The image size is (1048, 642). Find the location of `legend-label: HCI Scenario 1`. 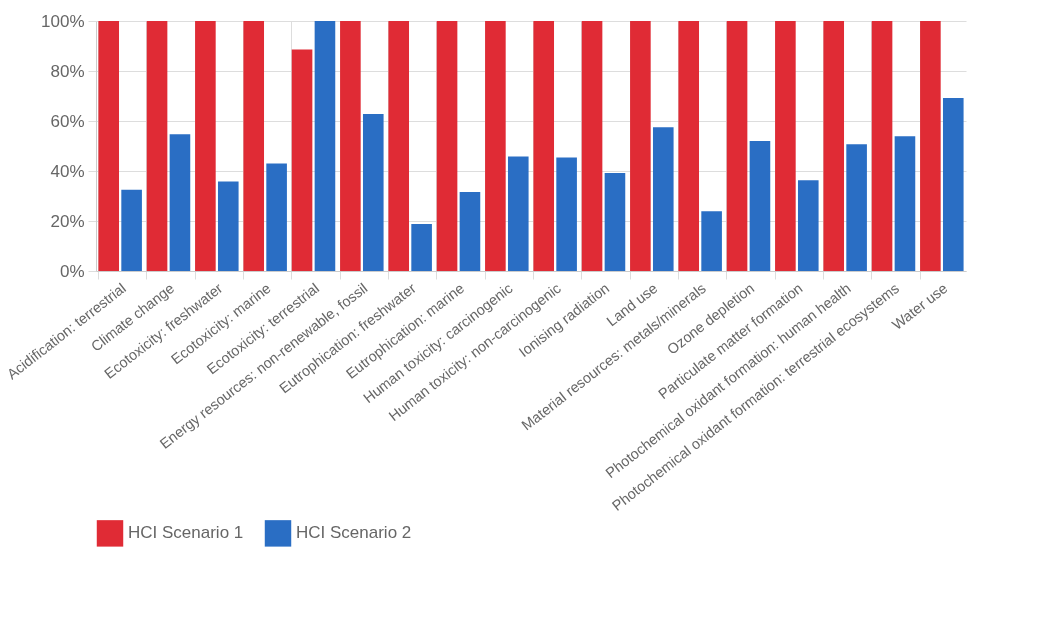

legend-label: HCI Scenario 1 is located at coordinates (186, 533).